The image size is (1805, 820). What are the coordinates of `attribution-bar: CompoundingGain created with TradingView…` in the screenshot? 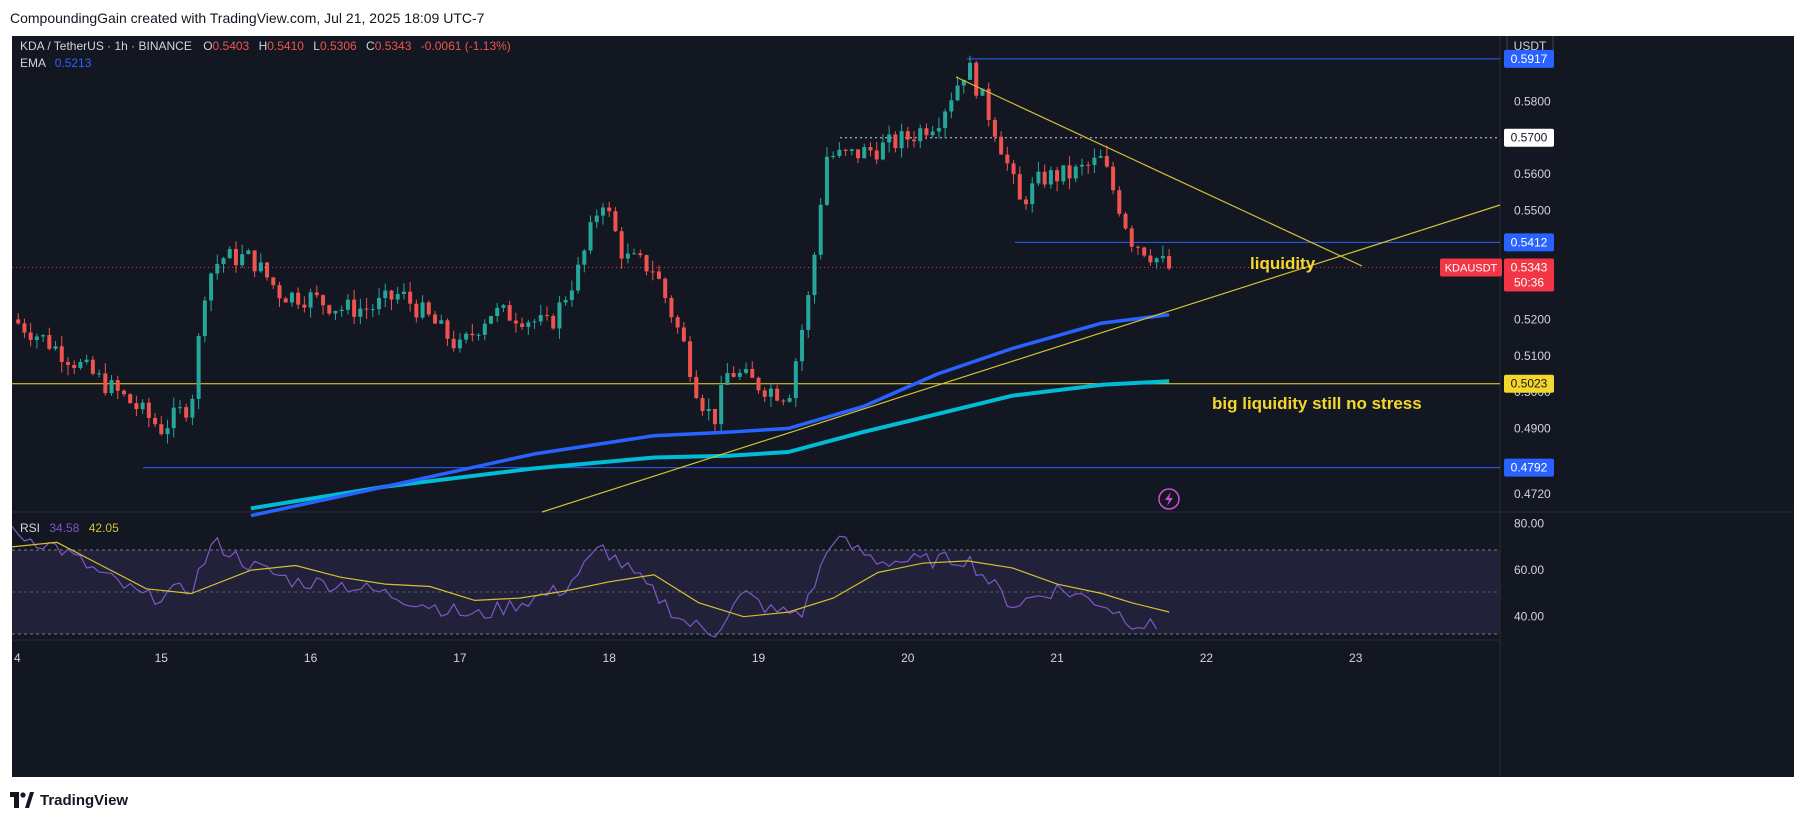 It's located at (902, 18).